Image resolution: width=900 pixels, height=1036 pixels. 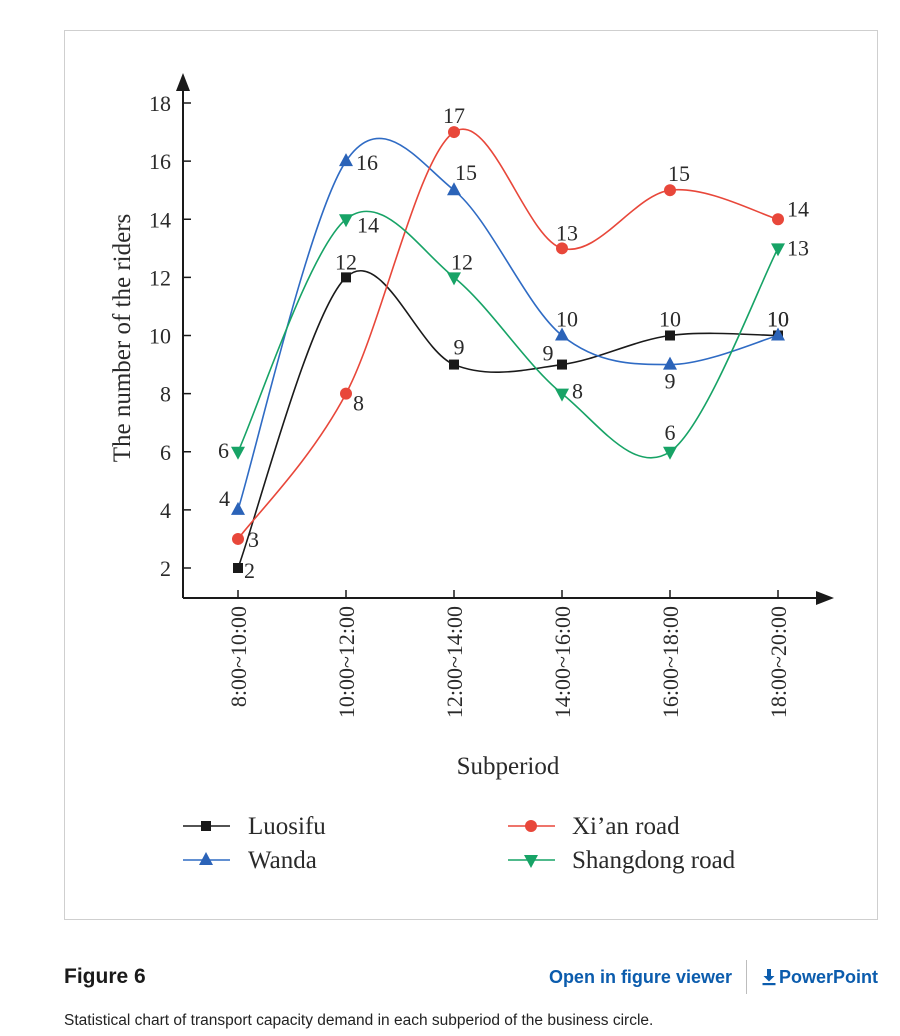 I want to click on data-label-xi-an-road: 15, so click(x=679, y=173).